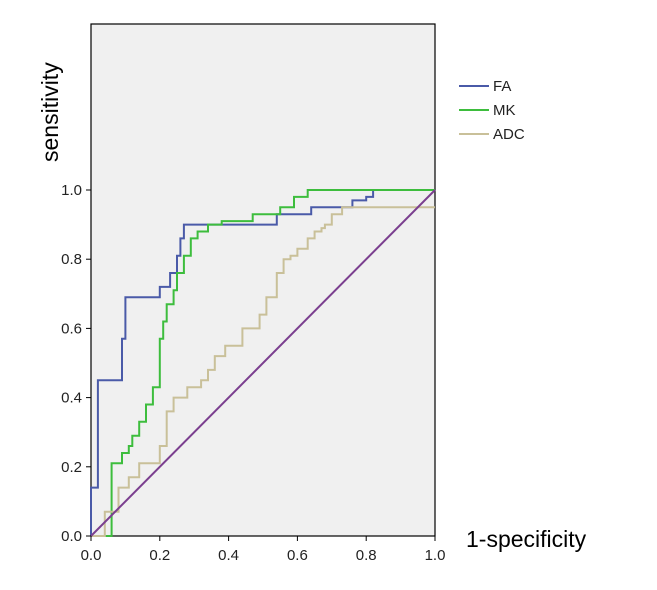 This screenshot has width=657, height=590. What do you see at coordinates (71, 328) in the screenshot?
I see `y-tick-label: 0.6` at bounding box center [71, 328].